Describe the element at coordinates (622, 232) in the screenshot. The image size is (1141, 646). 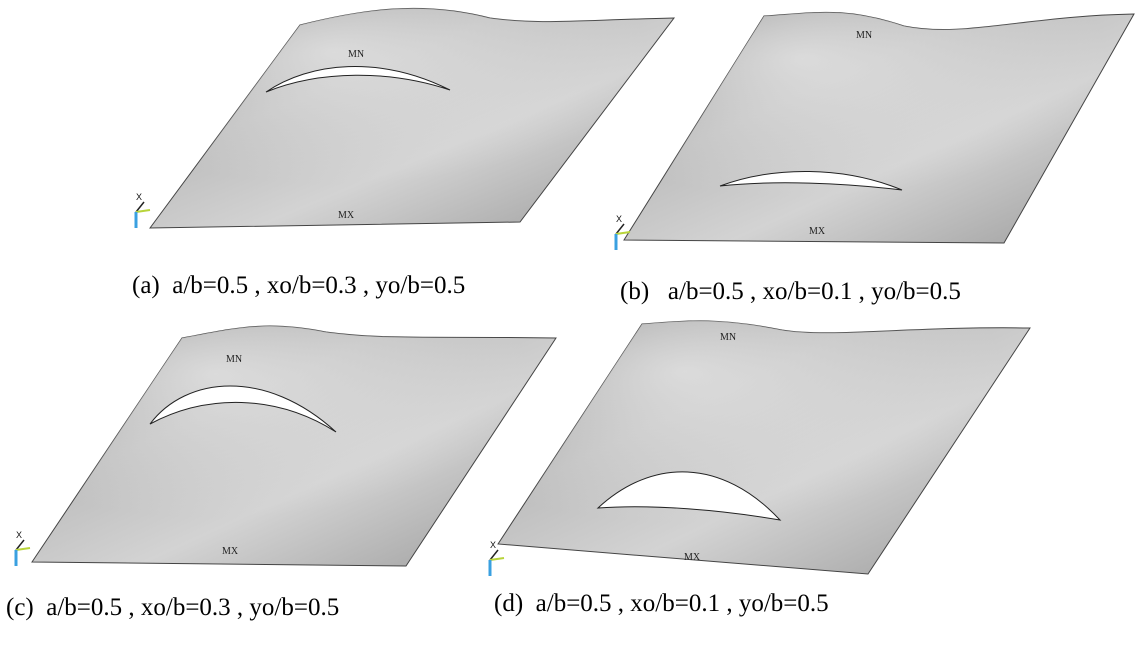
I see `axis-triad-b: X` at that location.